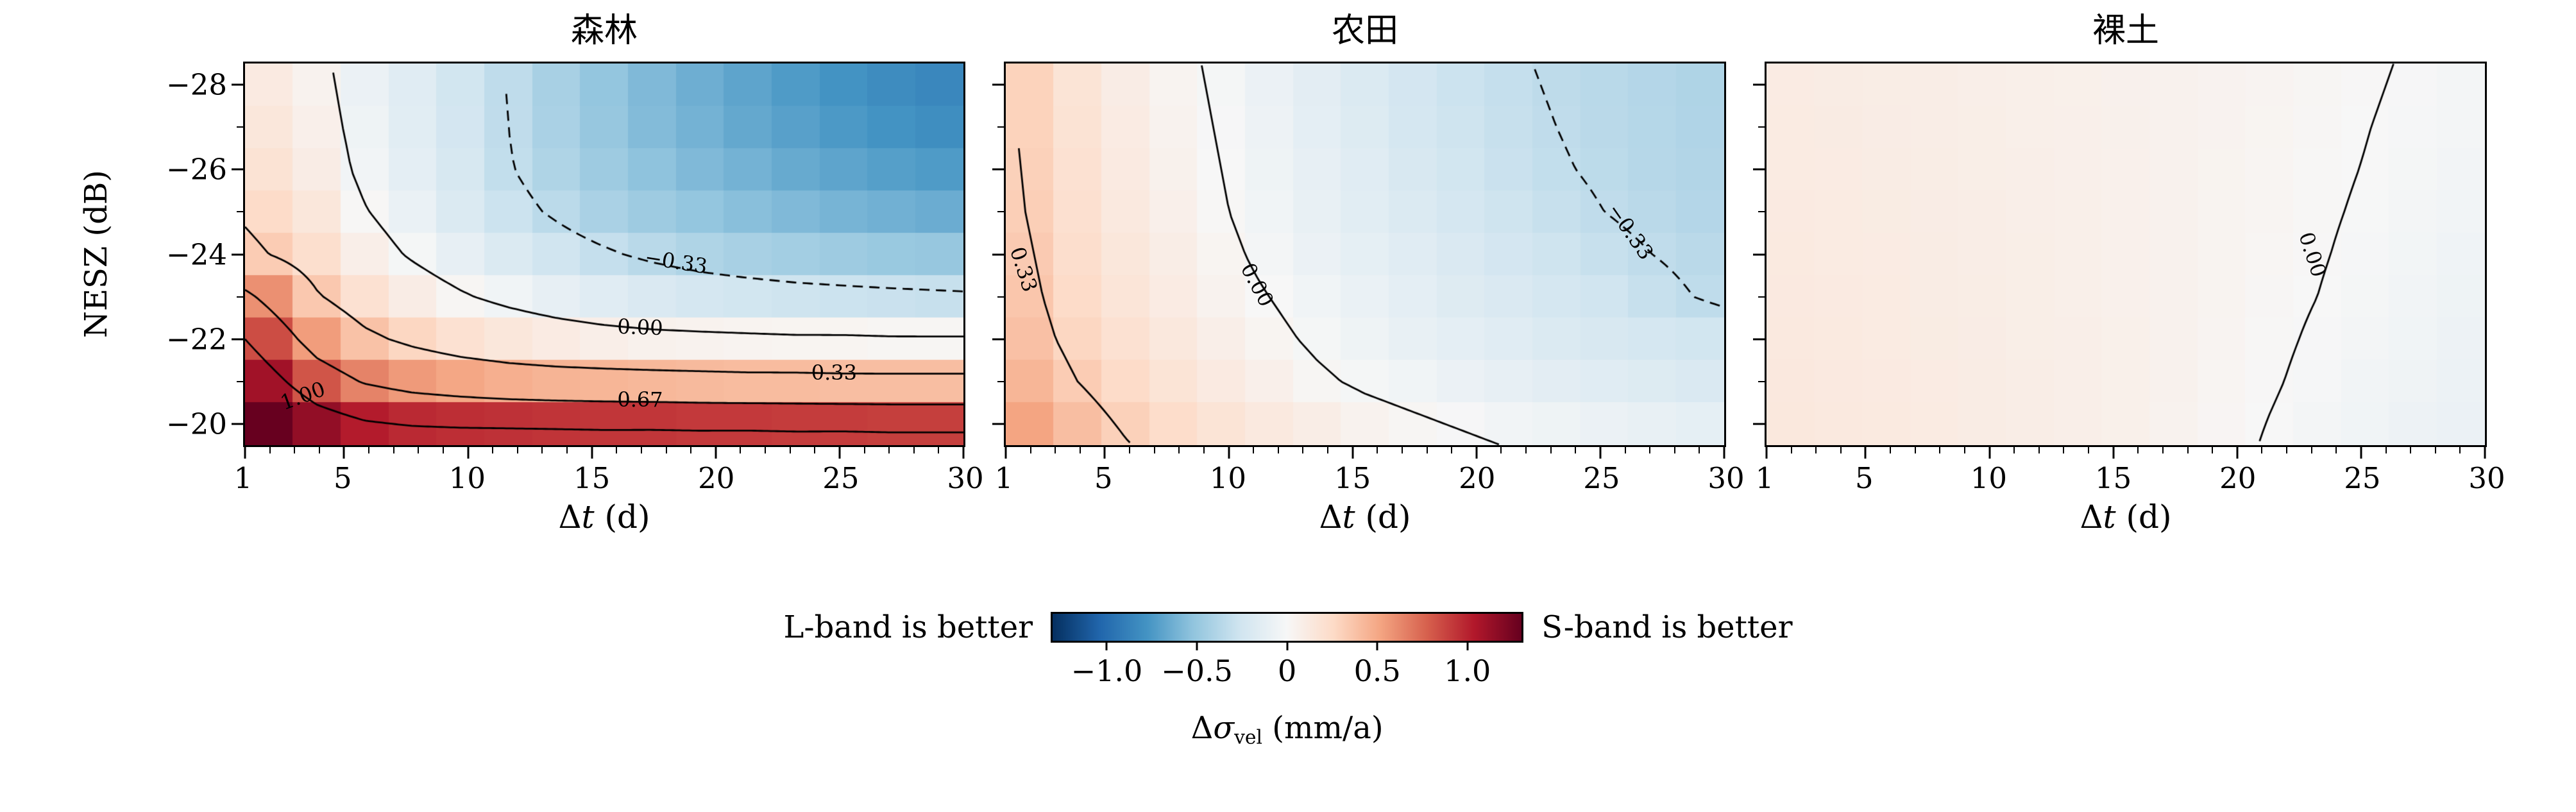 The height and width of the screenshot is (812, 2576). I want to click on panel-title-baresoil: 裸土, so click(2125, 31).